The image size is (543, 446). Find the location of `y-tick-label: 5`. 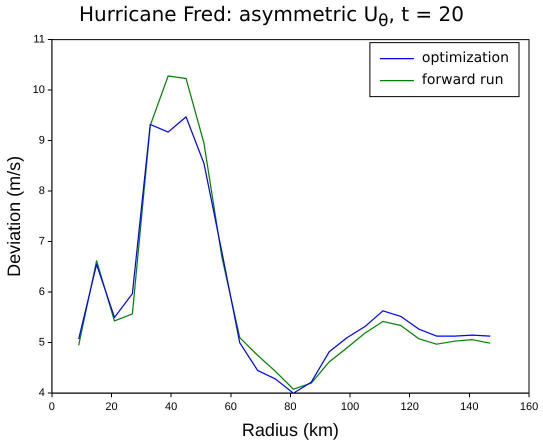

y-tick-label: 5 is located at coordinates (41, 342).